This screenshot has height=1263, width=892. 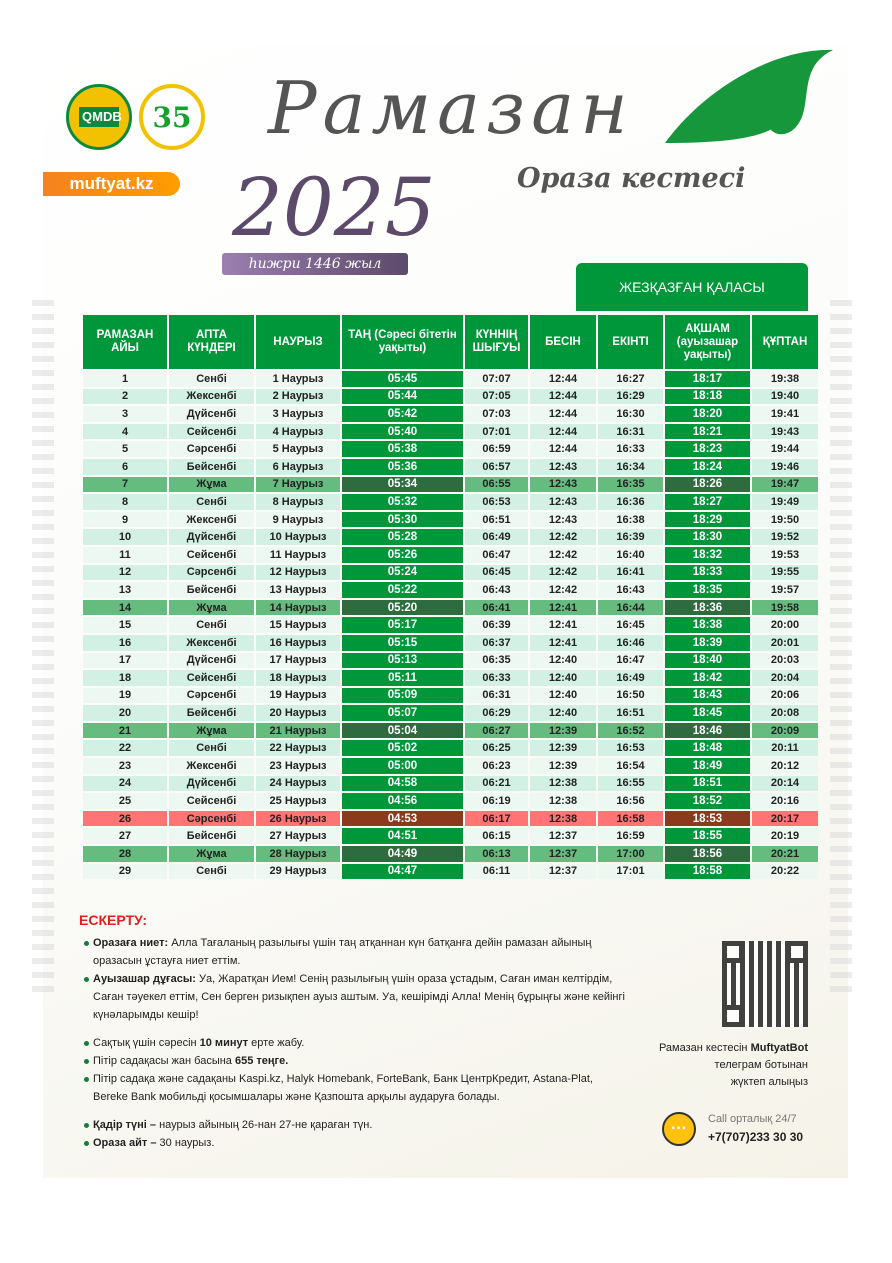 What do you see at coordinates (496, 678) in the screenshot?
I see `sunrise-time-cell: 06:33` at bounding box center [496, 678].